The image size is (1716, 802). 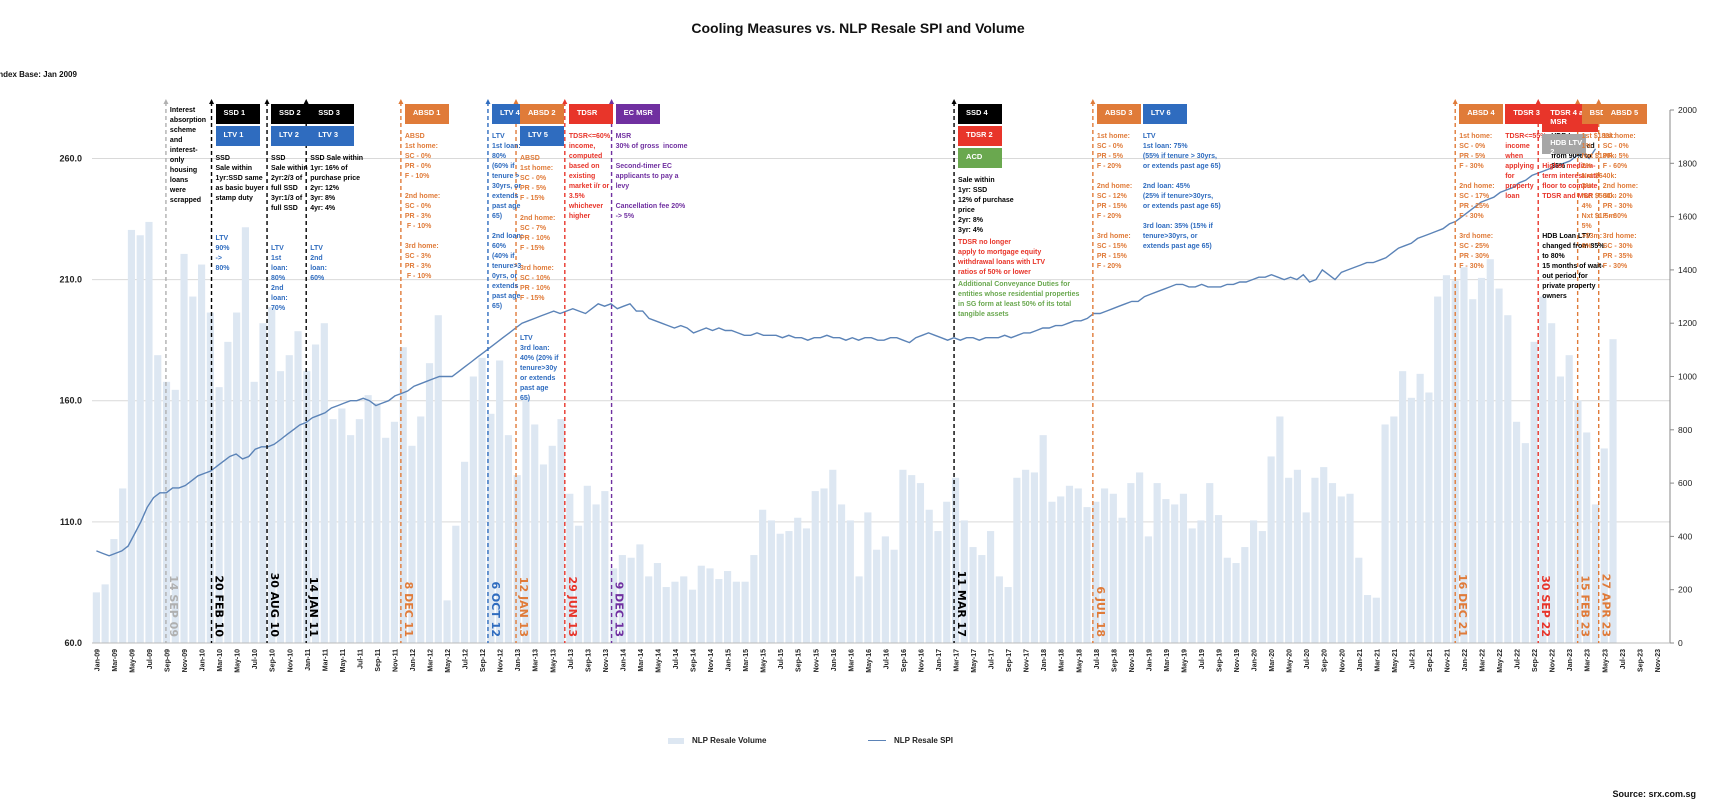 I want to click on right-tick-label: 2000, so click(x=1687, y=110).